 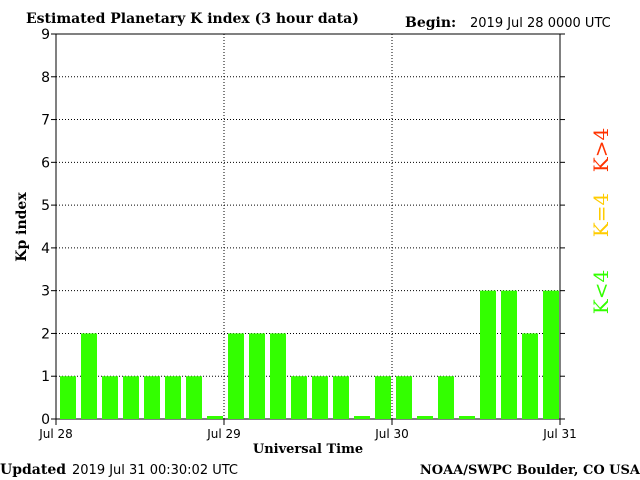 What do you see at coordinates (601, 215) in the screenshot?
I see `legend-entry: K=4` at bounding box center [601, 215].